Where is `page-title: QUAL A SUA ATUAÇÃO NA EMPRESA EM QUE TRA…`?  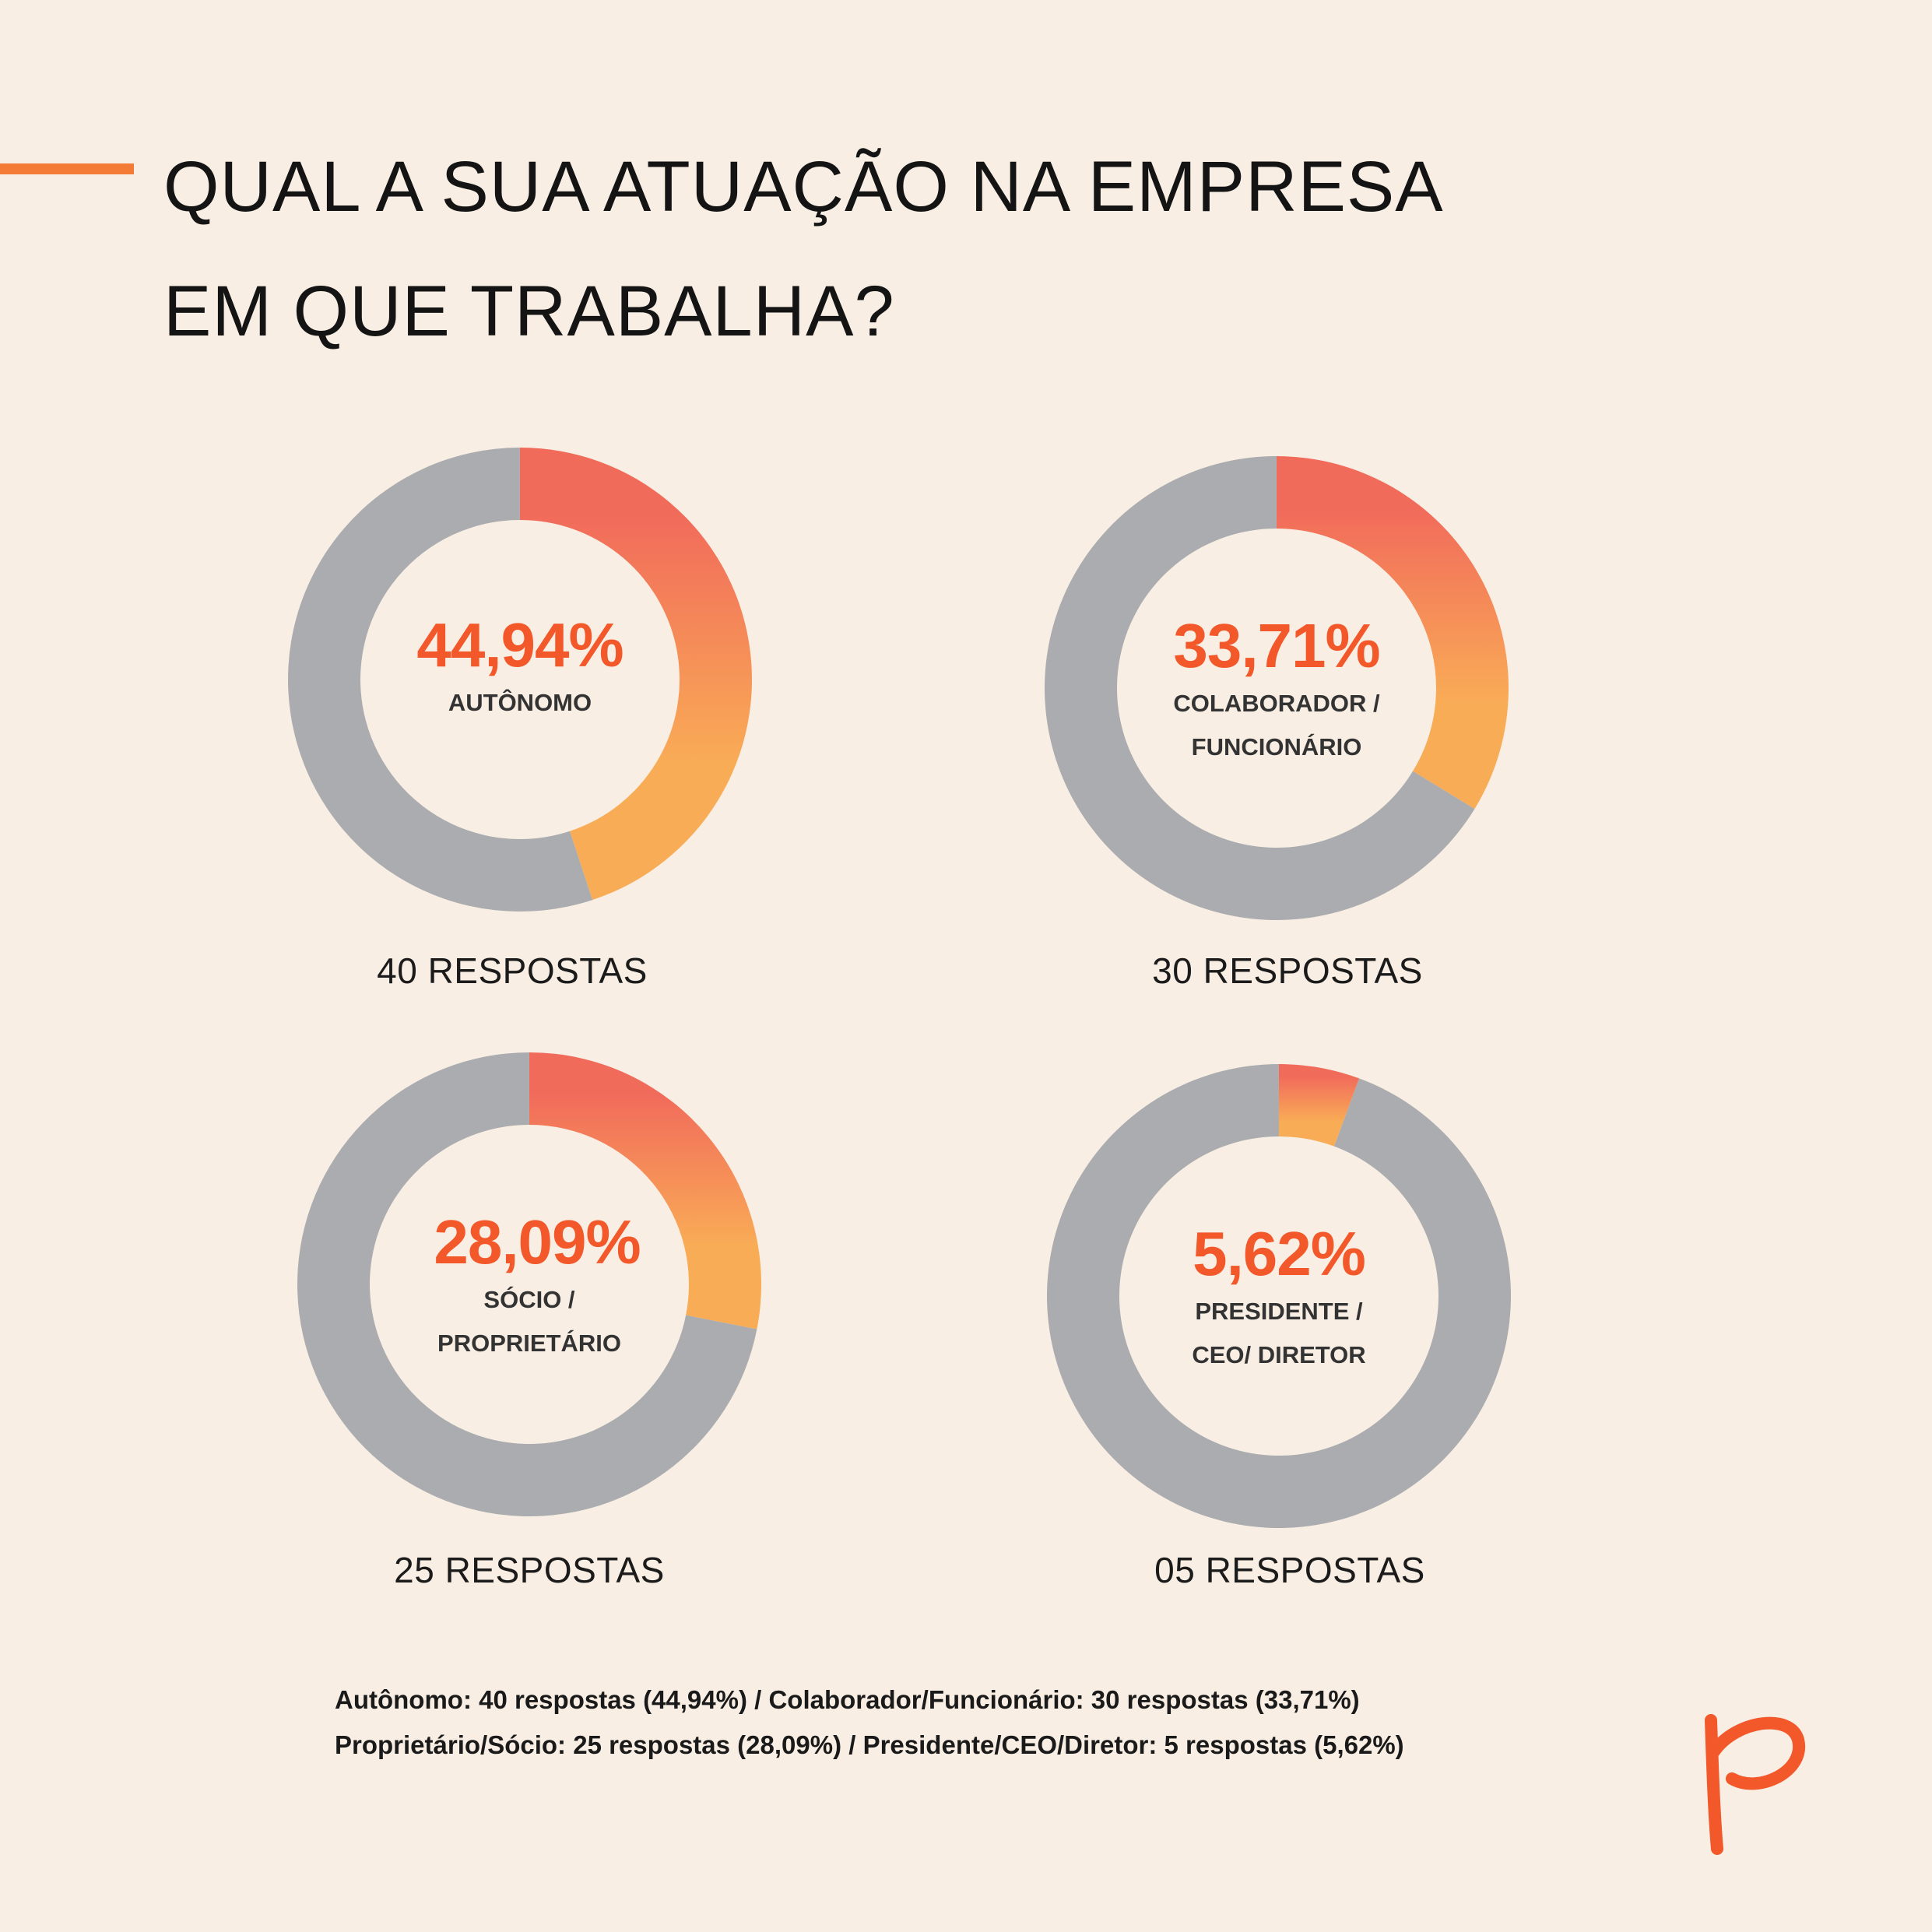
page-title: QUAL A SUA ATUAÇÃO NA EMPRESA EM QUE TRA… is located at coordinates (803, 249).